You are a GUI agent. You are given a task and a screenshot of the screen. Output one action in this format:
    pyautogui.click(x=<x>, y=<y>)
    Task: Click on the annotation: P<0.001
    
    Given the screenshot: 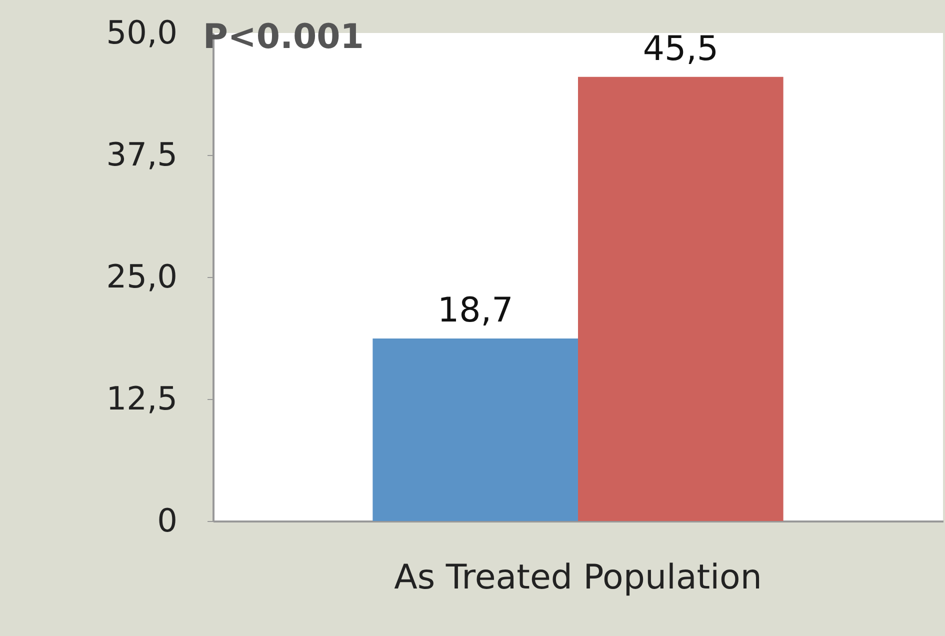 What is the action you would take?
    pyautogui.click(x=283, y=37)
    